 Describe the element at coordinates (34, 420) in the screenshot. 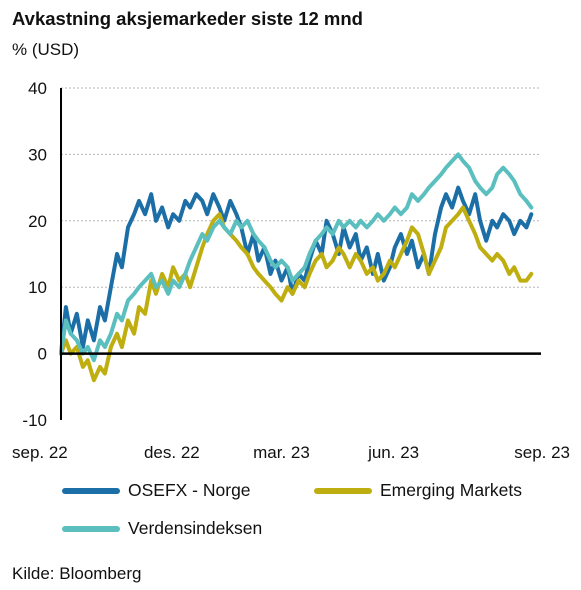

I see `y-tick-label--10: -10` at that location.